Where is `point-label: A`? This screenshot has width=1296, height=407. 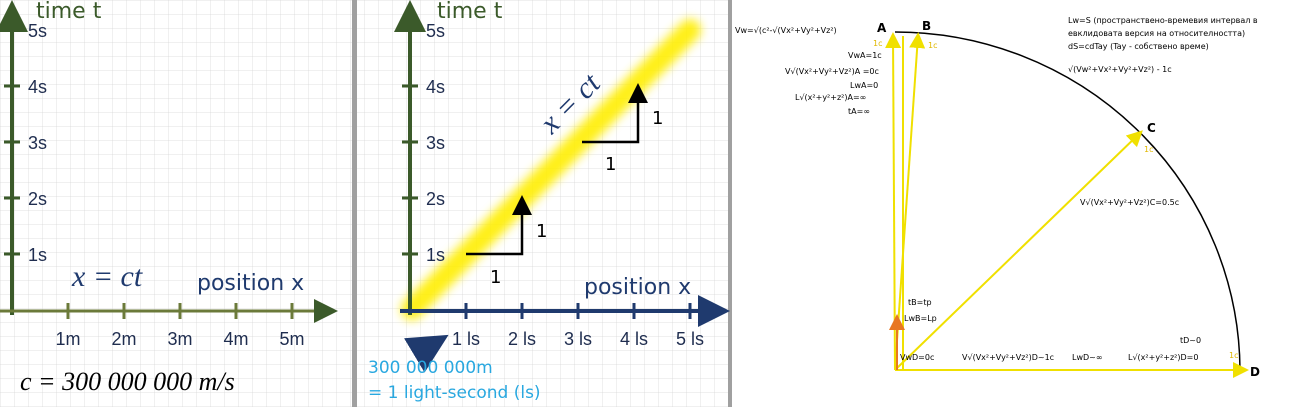 point-label: A is located at coordinates (882, 28).